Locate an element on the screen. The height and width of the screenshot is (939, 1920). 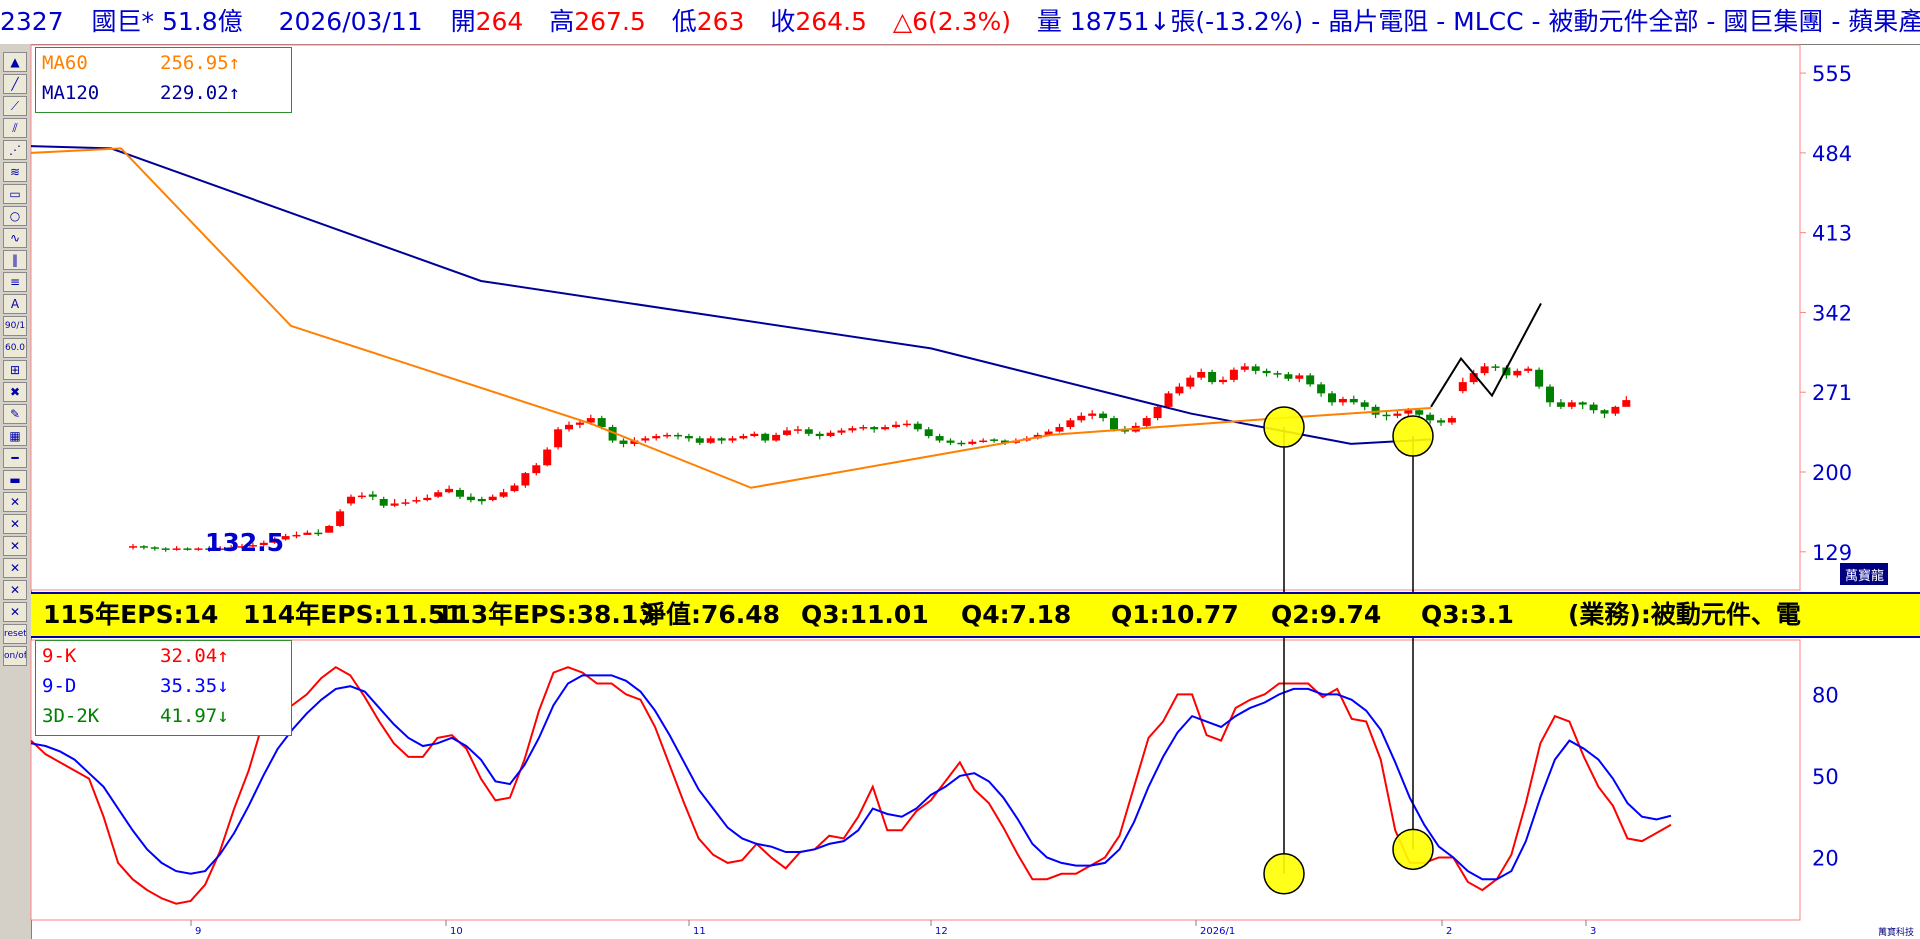
price-signal-circle is located at coordinates (1413, 436).